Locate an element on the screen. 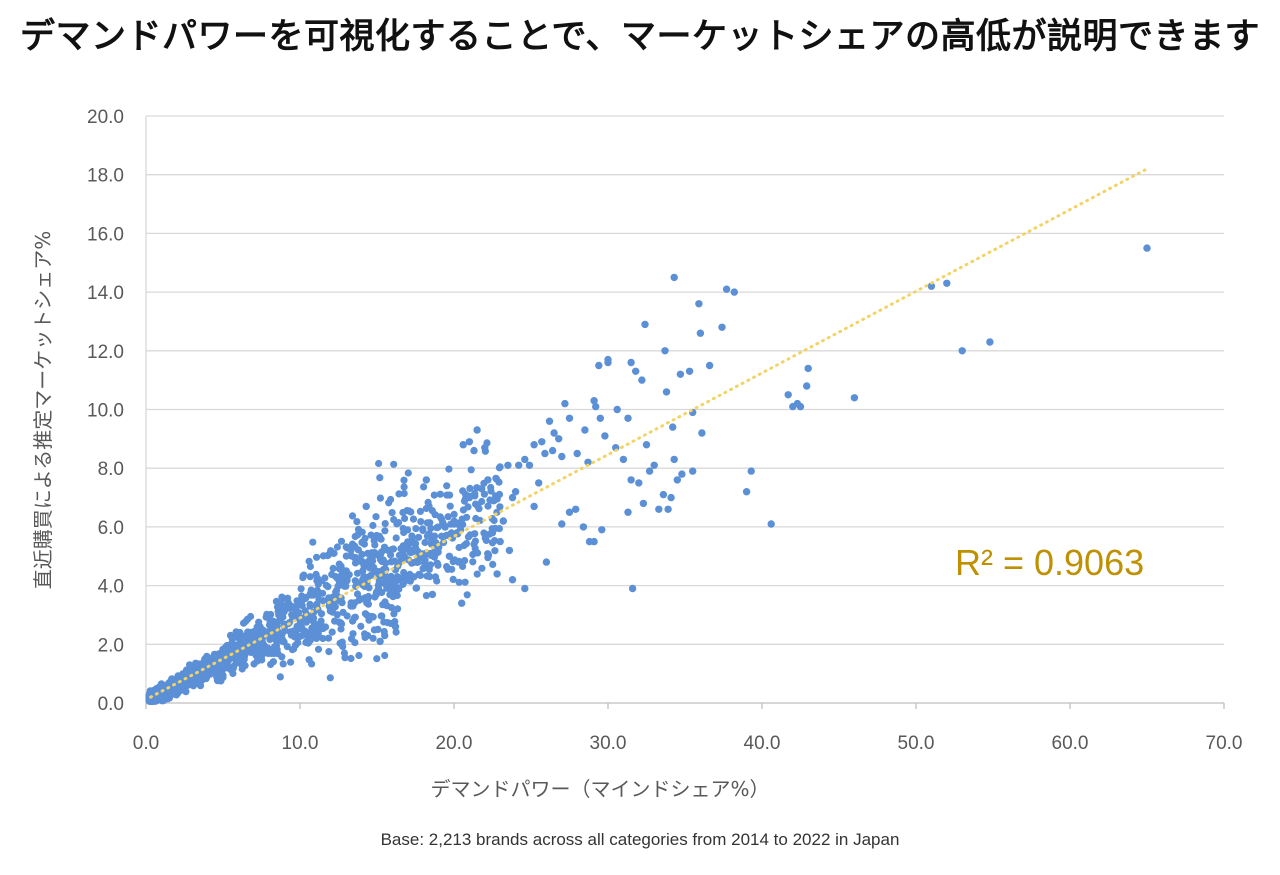 The width and height of the screenshot is (1280, 875). x-tick-label: 60.0 is located at coordinates (1070, 743).